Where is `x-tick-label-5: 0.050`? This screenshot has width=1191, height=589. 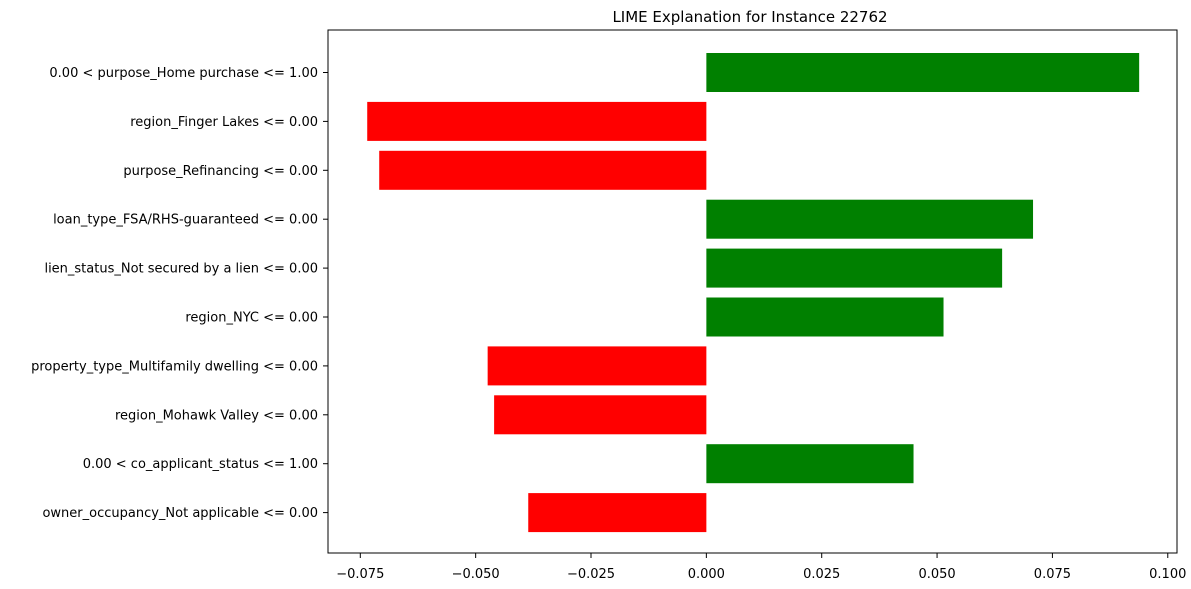
x-tick-label-5: 0.050 is located at coordinates (936, 574).